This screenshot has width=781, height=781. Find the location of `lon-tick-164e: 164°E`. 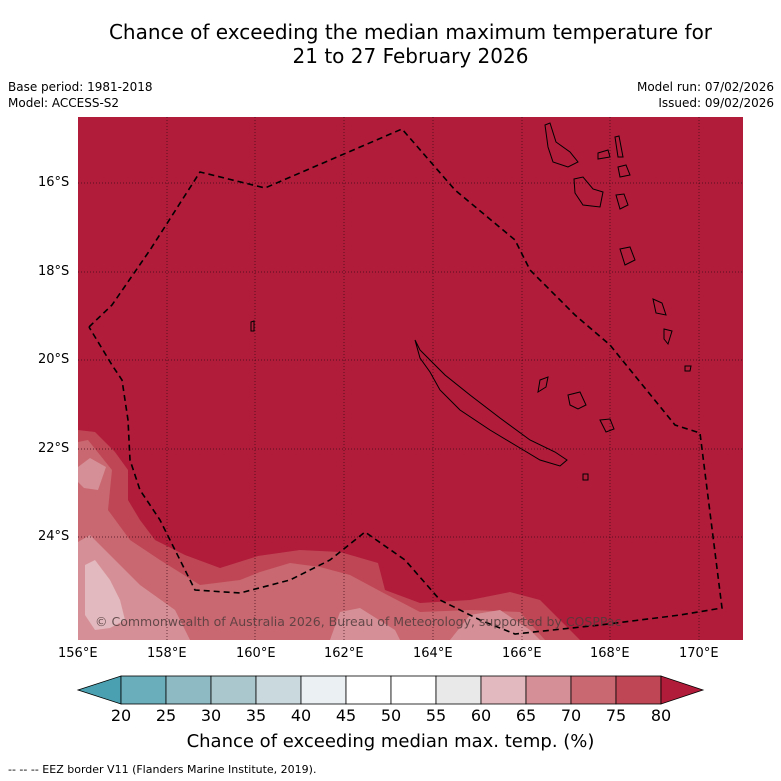

lon-tick-164e: 164°E is located at coordinates (433, 653).